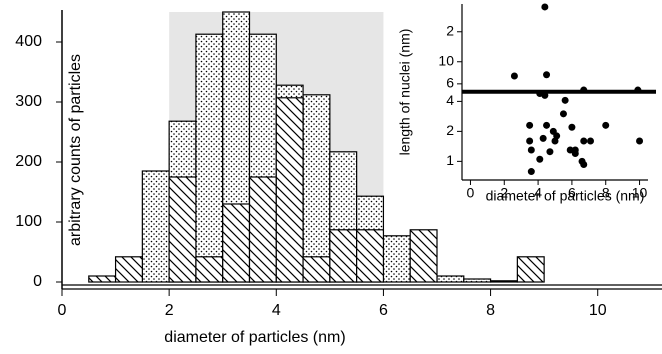 The image size is (662, 354). What do you see at coordinates (405, 92) in the screenshot?
I see `inset-y-axis-label: length of nuclei (nm)` at bounding box center [405, 92].